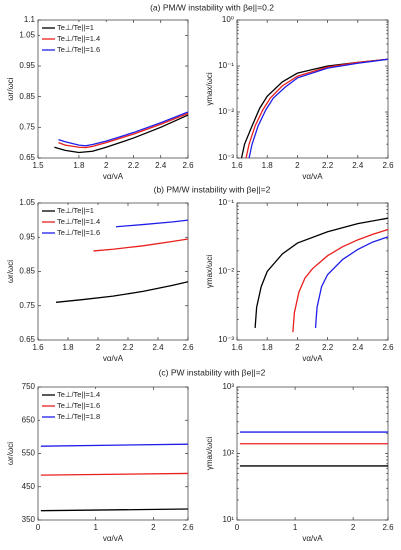 The image size is (401, 550). What do you see at coordinates (78, 416) in the screenshot?
I see `legend-label: Te⊥/Te||=1.8` at bounding box center [78, 416].